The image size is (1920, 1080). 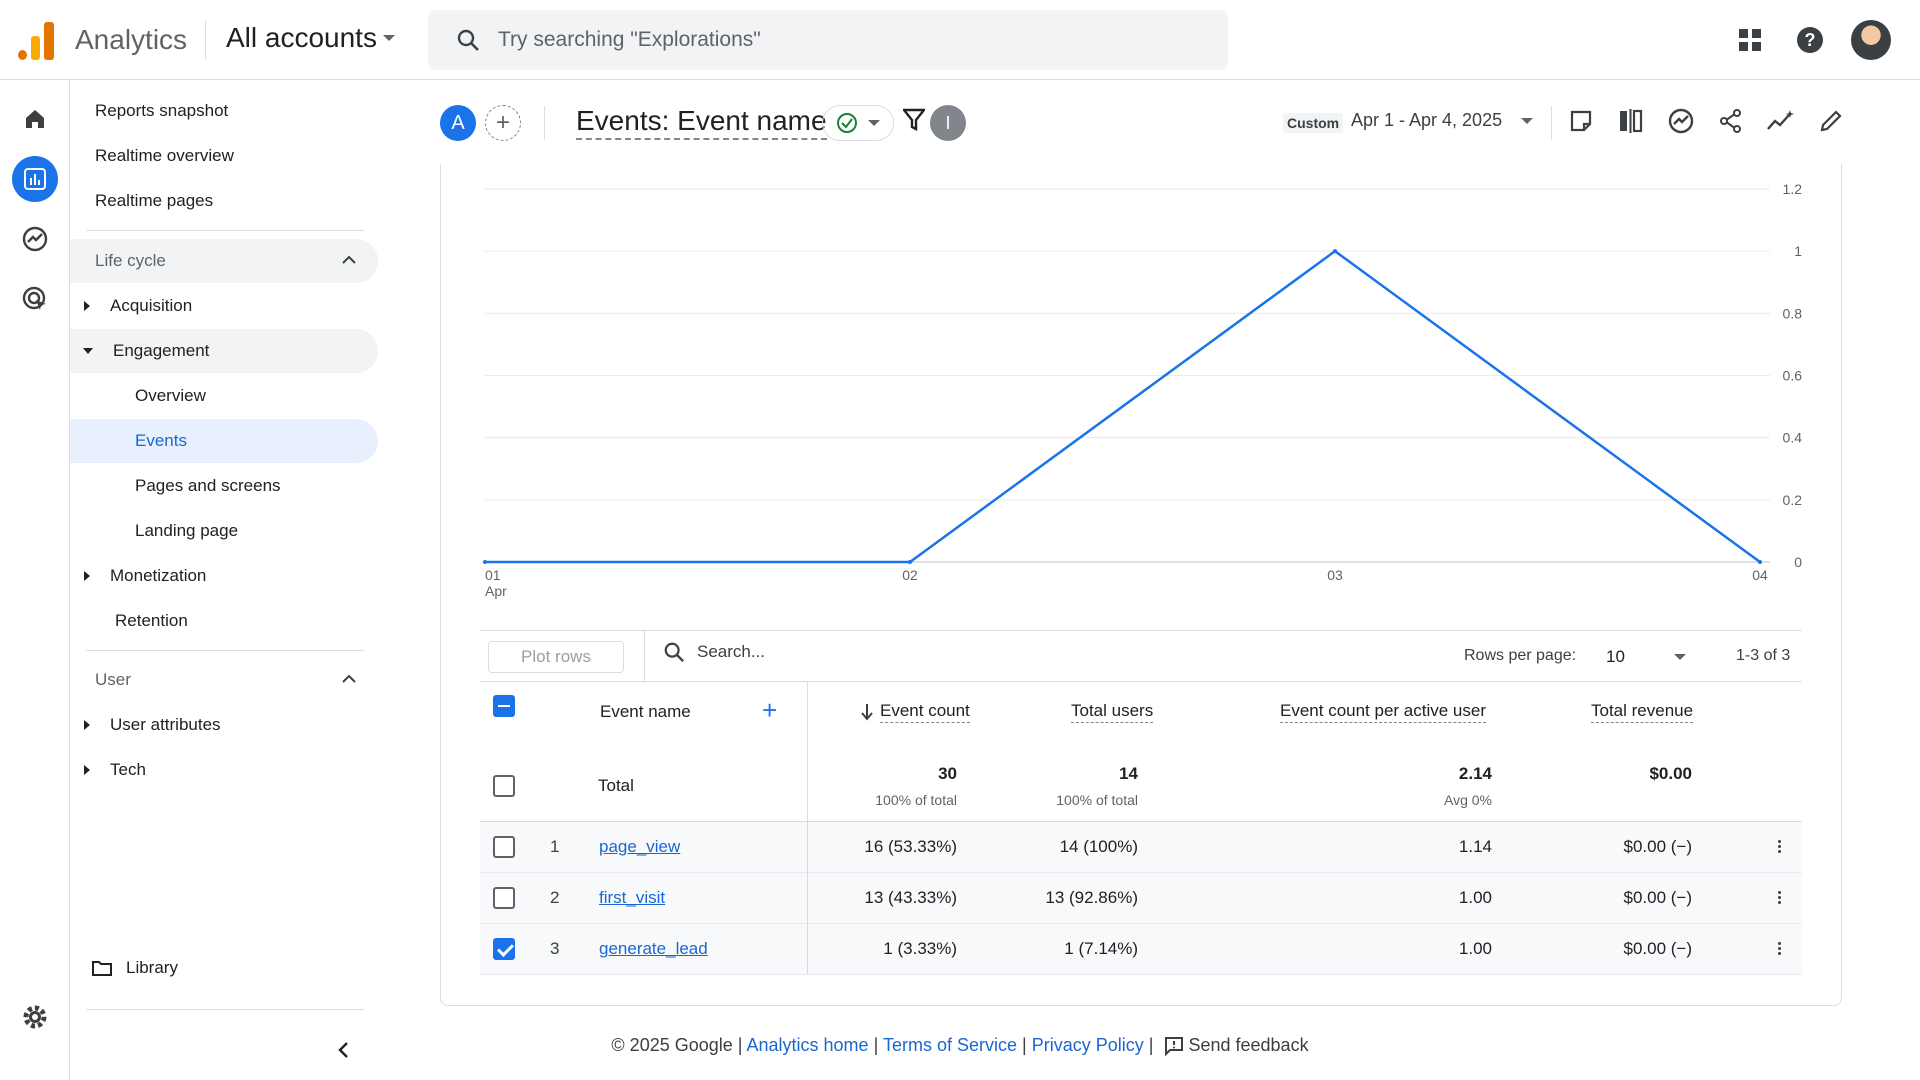 I want to click on event-name-link: first_visit, so click(x=632, y=897).